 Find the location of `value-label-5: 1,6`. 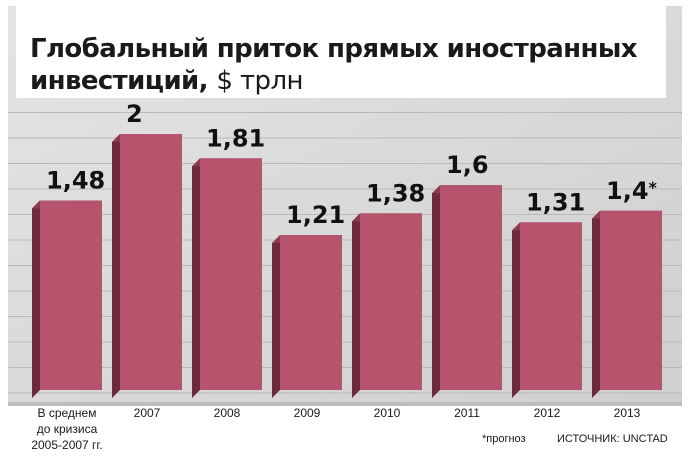

value-label-5: 1,6 is located at coordinates (467, 165).